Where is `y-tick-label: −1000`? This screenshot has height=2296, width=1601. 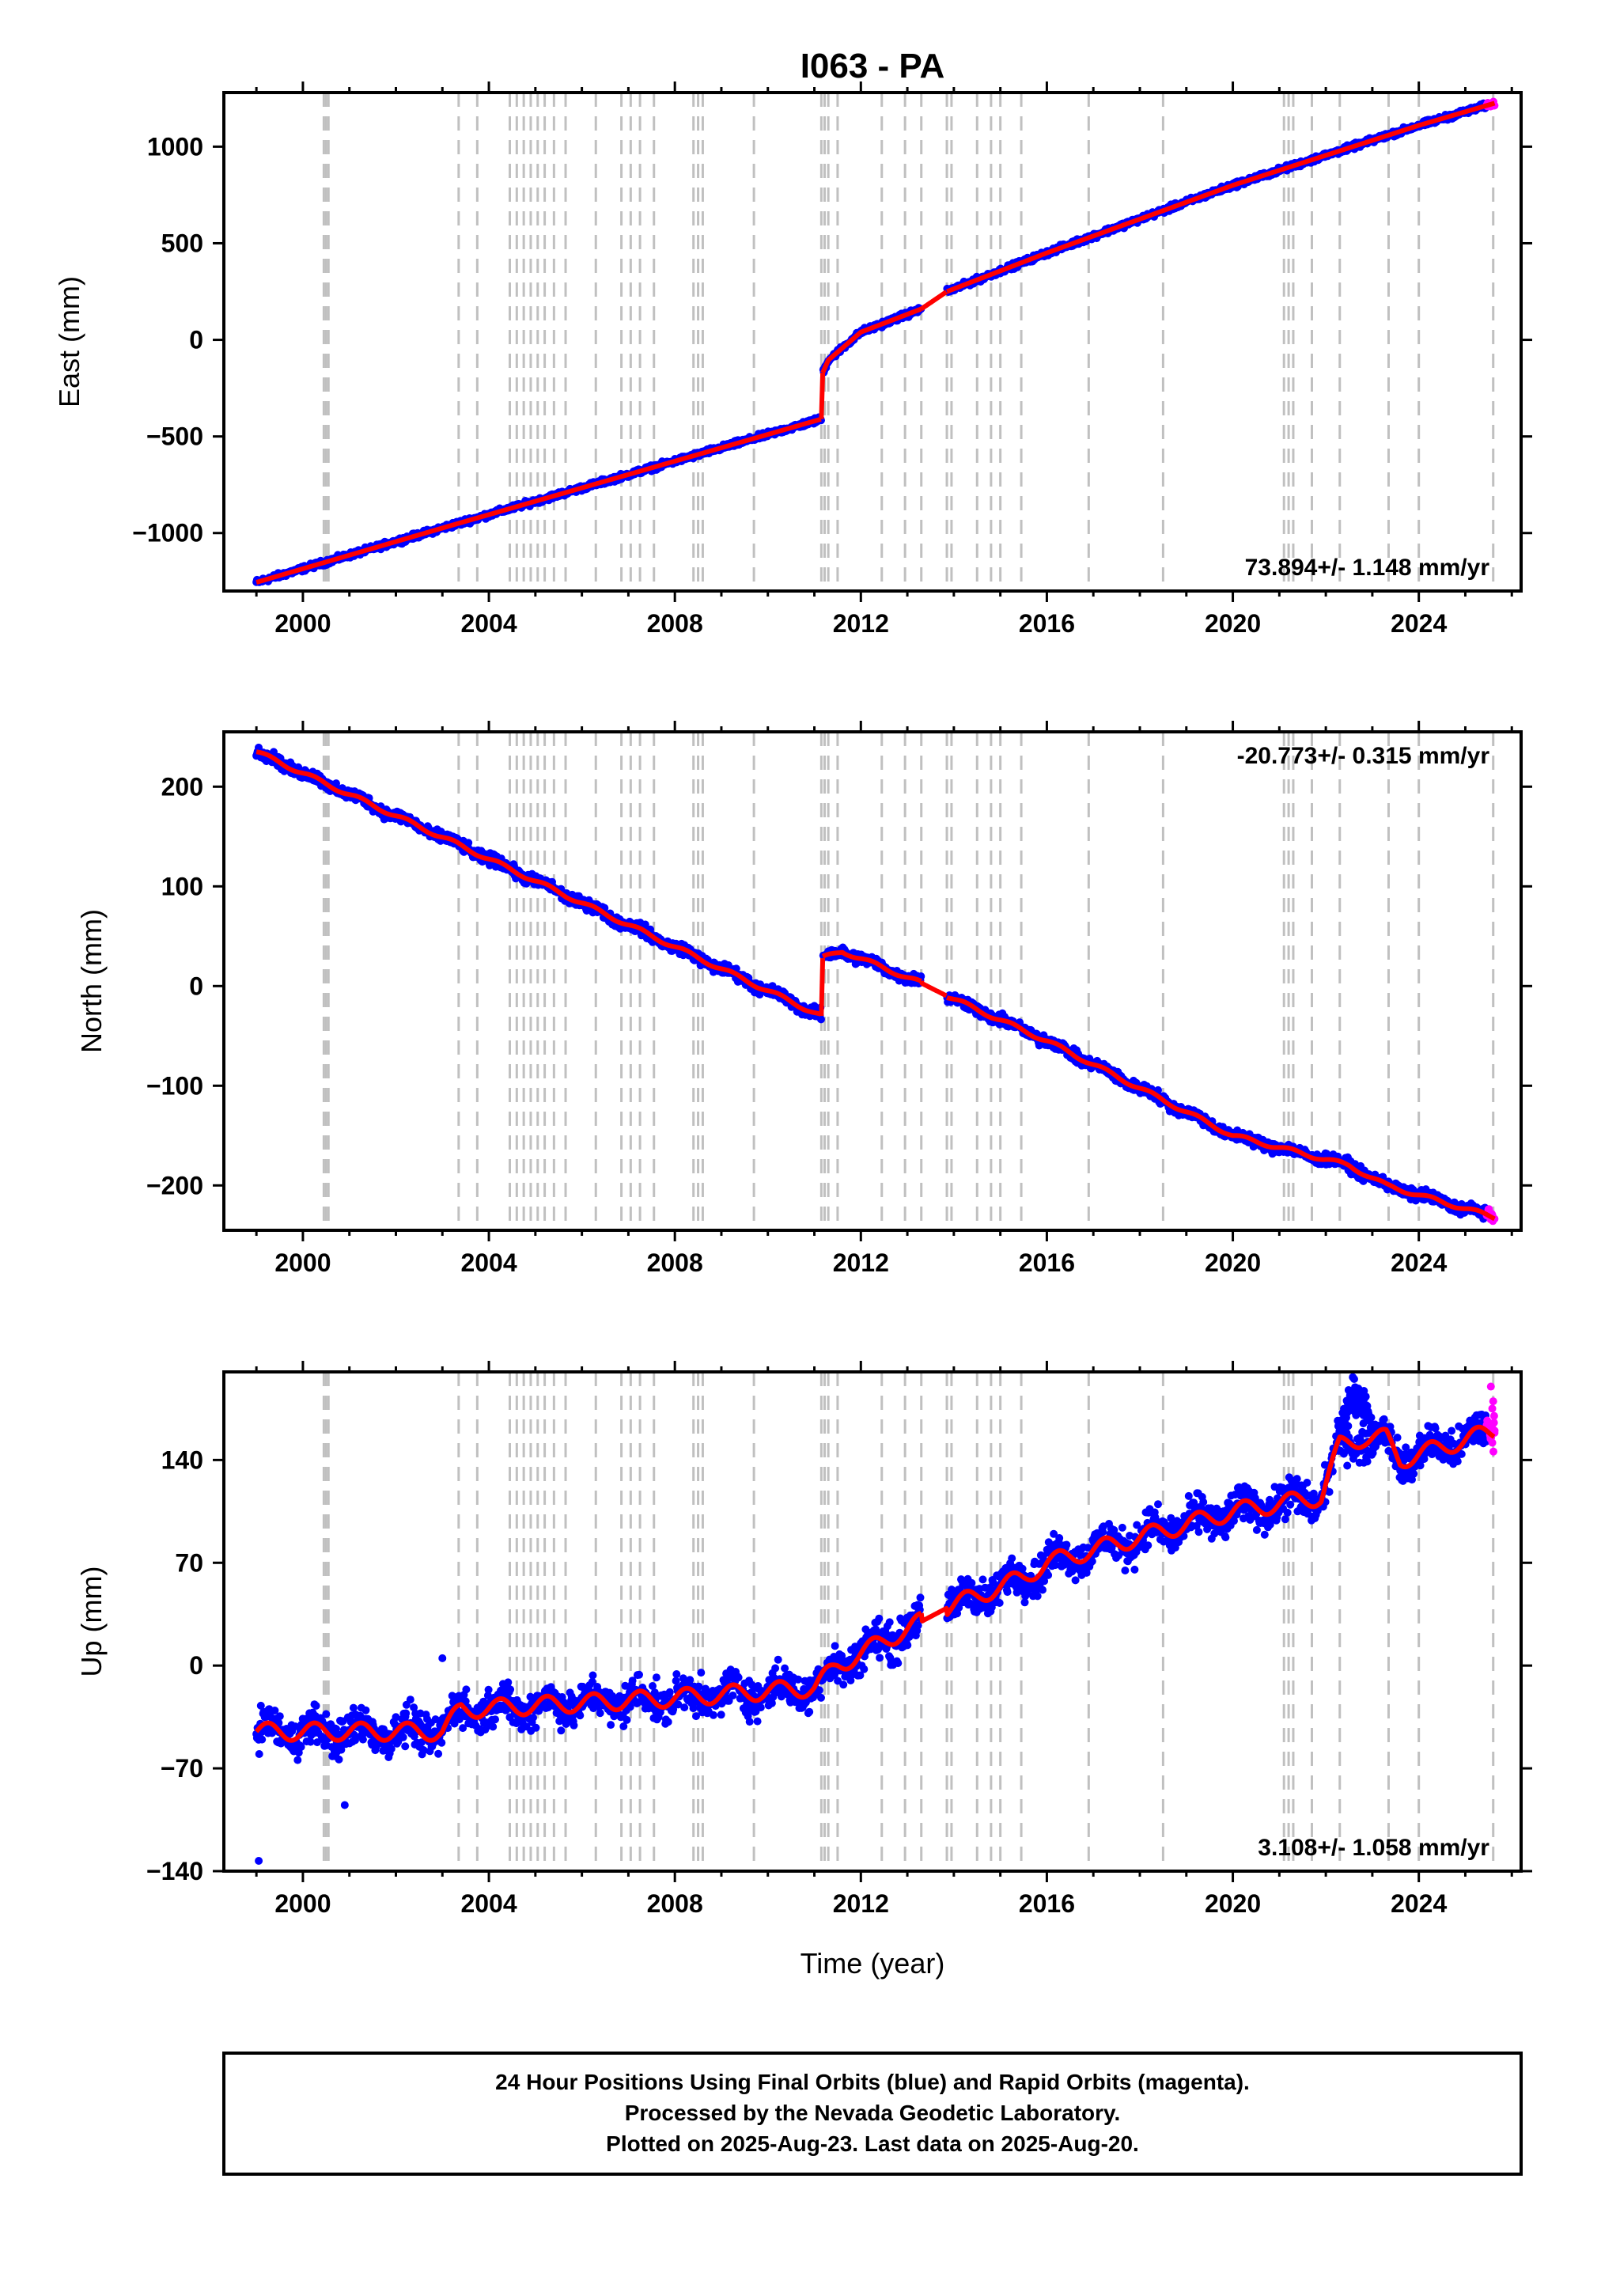
y-tick-label: −1000 is located at coordinates (167, 533).